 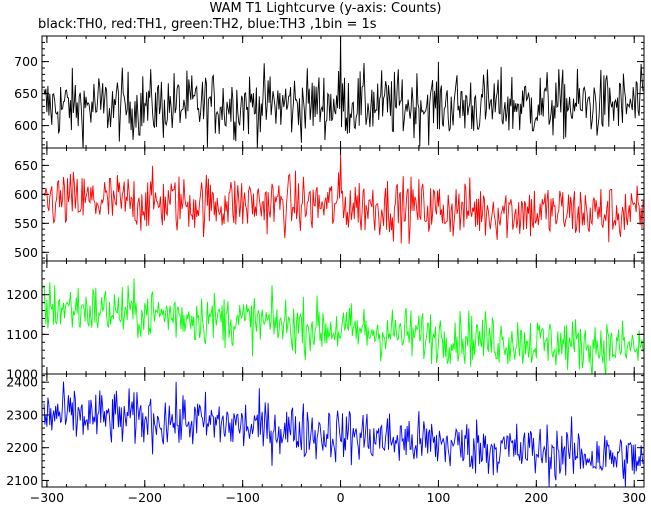 I want to click on y-tick-label: 1200, so click(x=22, y=294).